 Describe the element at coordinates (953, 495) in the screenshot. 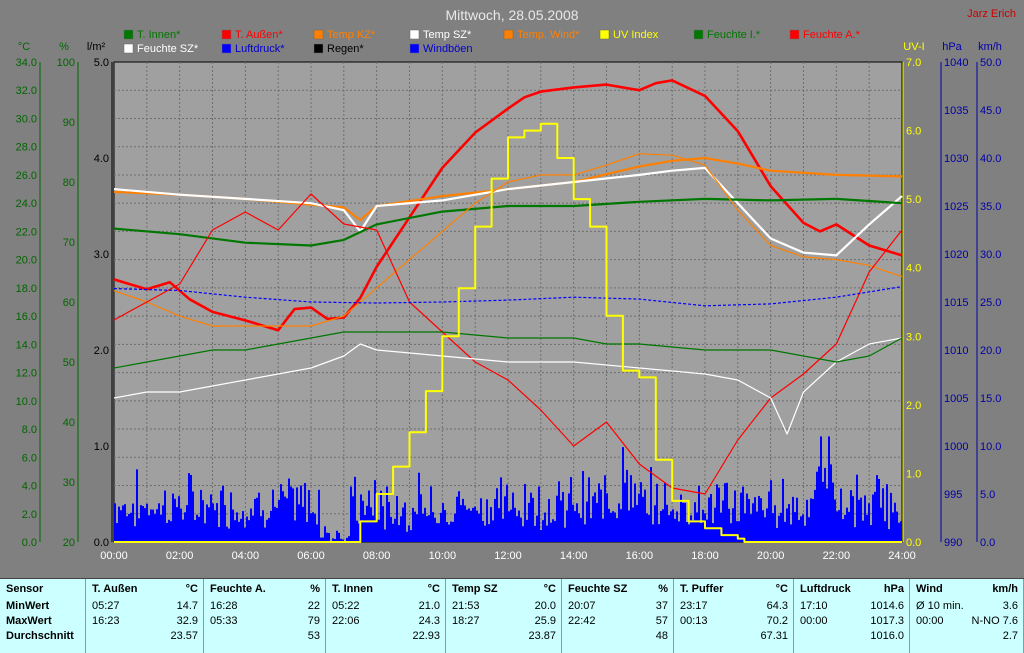

I see `tick-label-press: 995` at that location.